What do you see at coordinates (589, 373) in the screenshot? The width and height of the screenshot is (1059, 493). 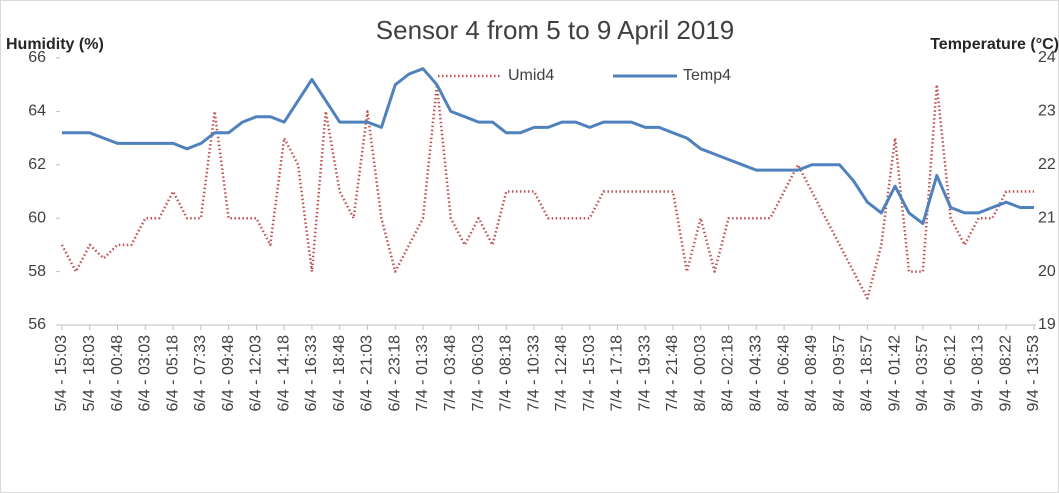 I see `x-tick-label: 7/4 - 15:03` at bounding box center [589, 373].